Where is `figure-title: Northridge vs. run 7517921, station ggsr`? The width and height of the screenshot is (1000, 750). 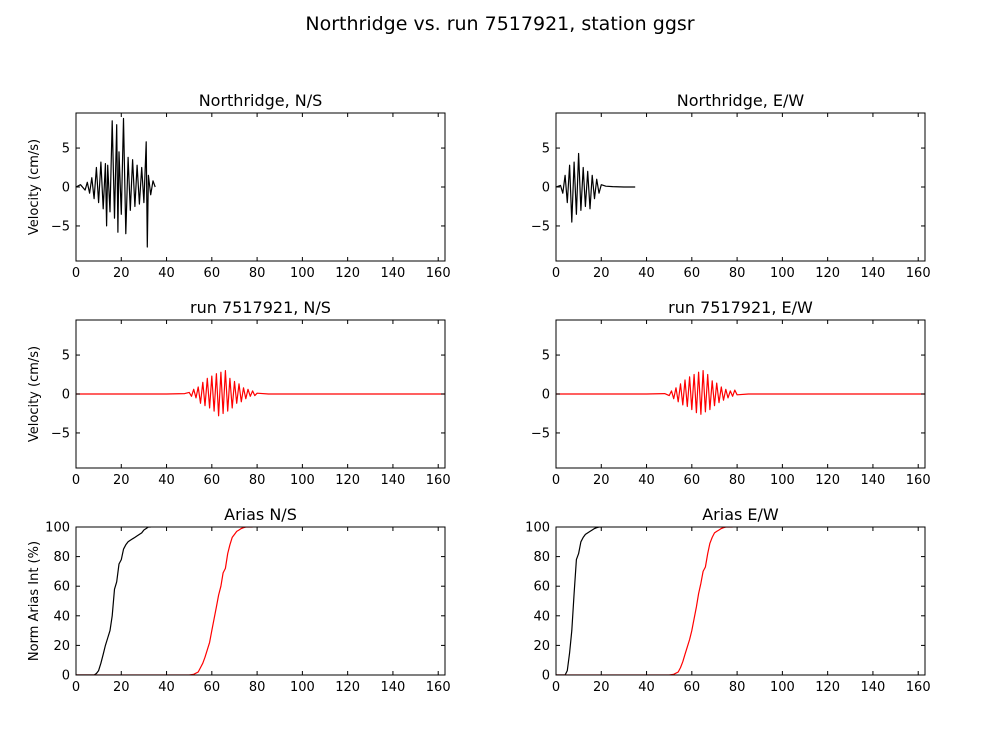 figure-title: Northridge vs. run 7517921, station ggsr is located at coordinates (499, 24).